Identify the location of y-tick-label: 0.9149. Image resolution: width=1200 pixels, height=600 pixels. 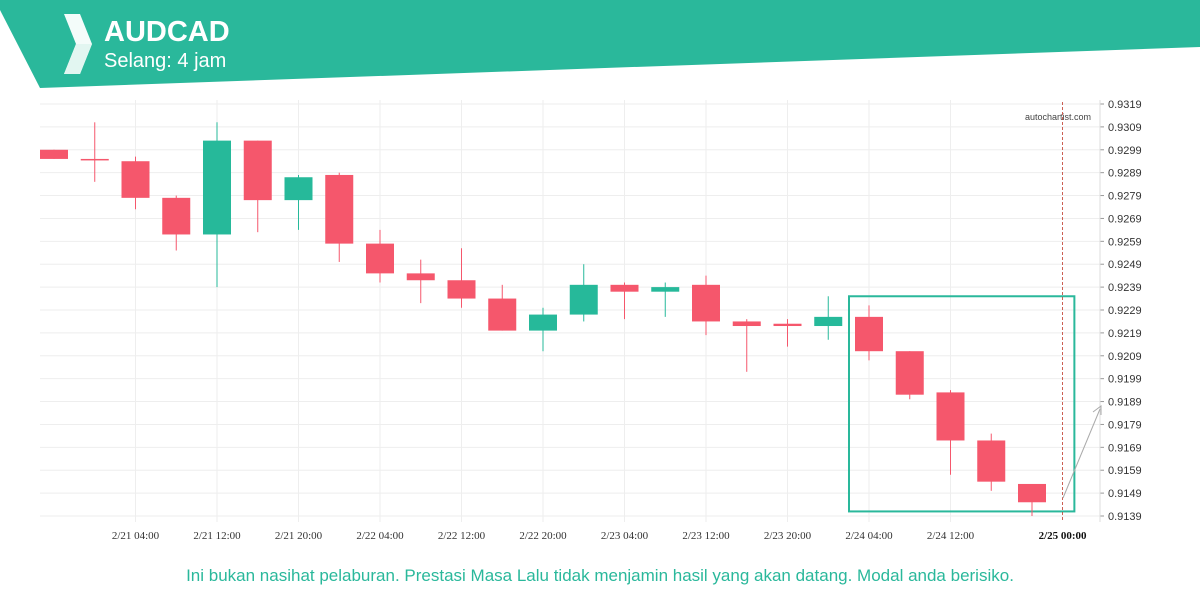
(1125, 494).